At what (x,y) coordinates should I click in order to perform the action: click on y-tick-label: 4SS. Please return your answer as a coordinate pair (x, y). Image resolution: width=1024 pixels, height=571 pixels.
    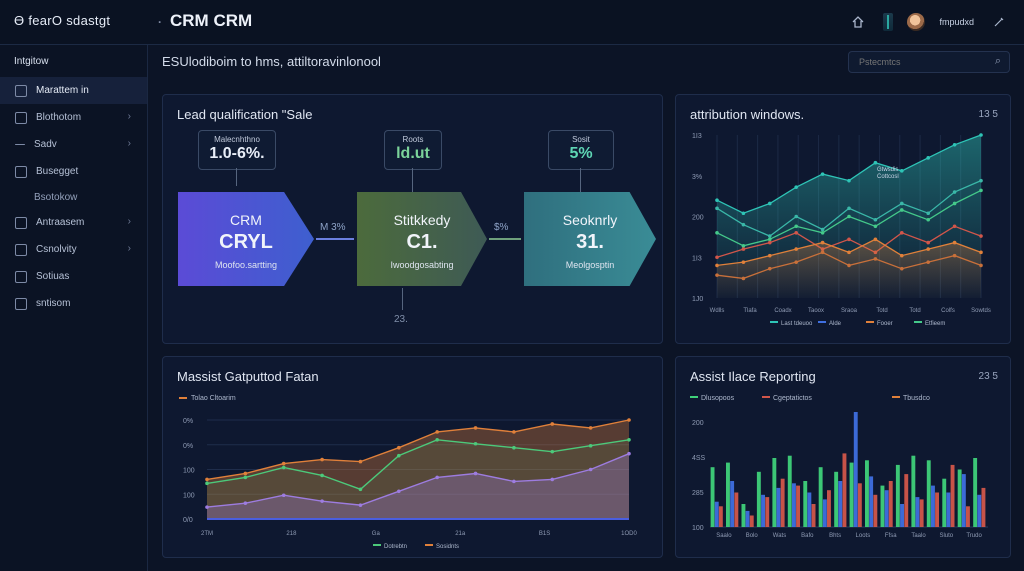
    Looking at the image, I should click on (699, 458).